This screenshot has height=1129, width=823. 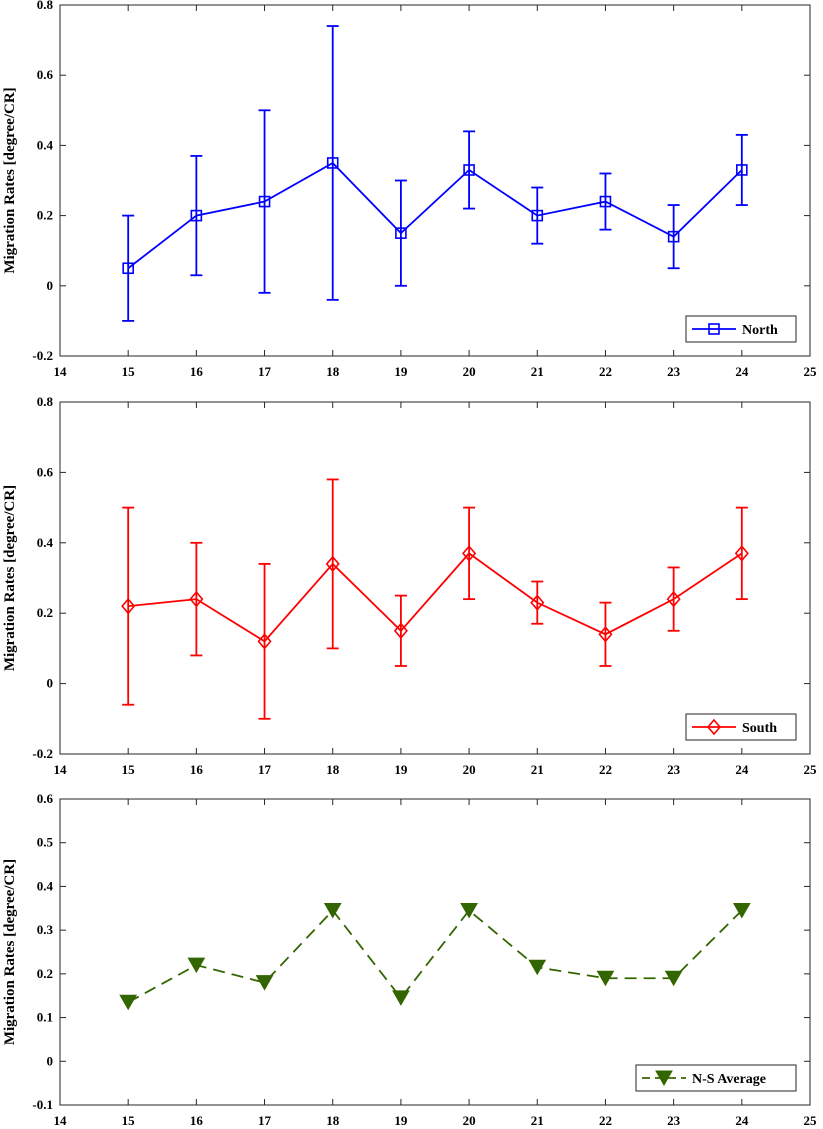 What do you see at coordinates (760, 330) in the screenshot?
I see `legend-label: North` at bounding box center [760, 330].